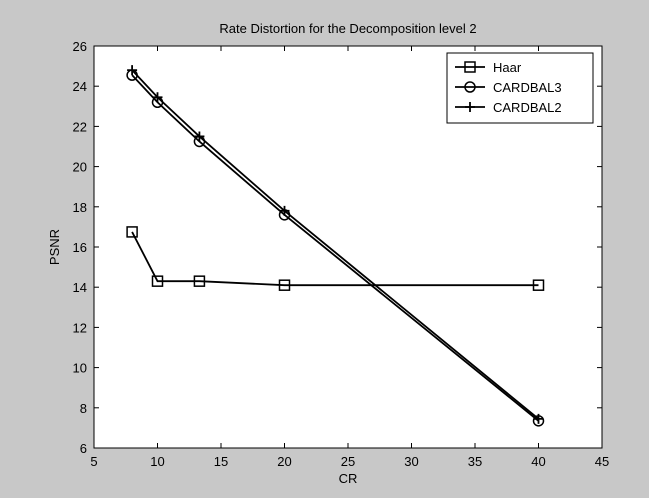 This screenshot has width=649, height=498. What do you see at coordinates (538, 461) in the screenshot?
I see `x-tick-label: 40` at bounding box center [538, 461].